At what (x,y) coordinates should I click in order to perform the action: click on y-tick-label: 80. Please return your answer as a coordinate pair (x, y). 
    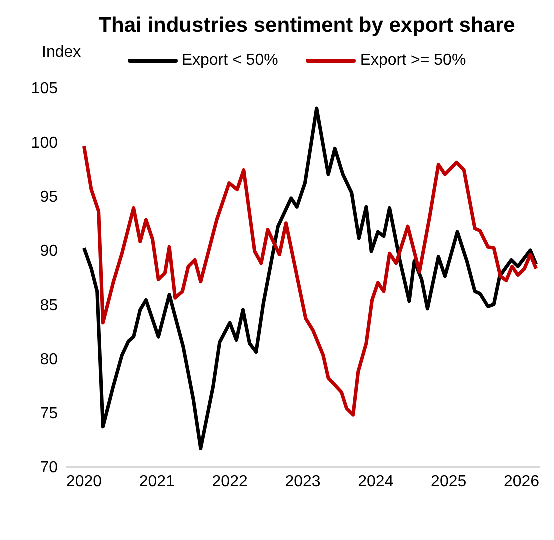
    Looking at the image, I should click on (49, 359).